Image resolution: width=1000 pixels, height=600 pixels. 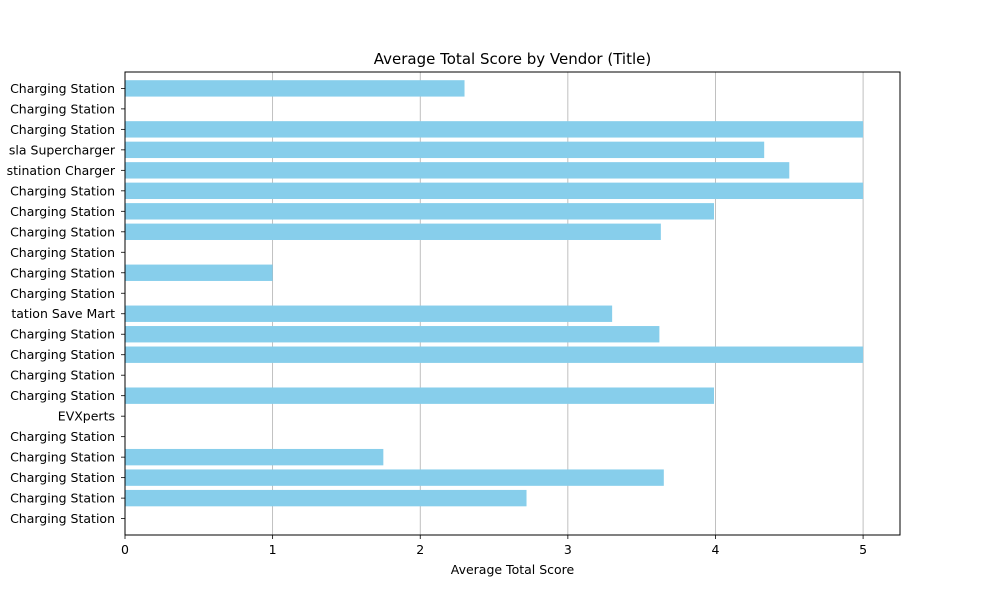 What do you see at coordinates (863, 549) in the screenshot?
I see `x-tick-label: 5` at bounding box center [863, 549].